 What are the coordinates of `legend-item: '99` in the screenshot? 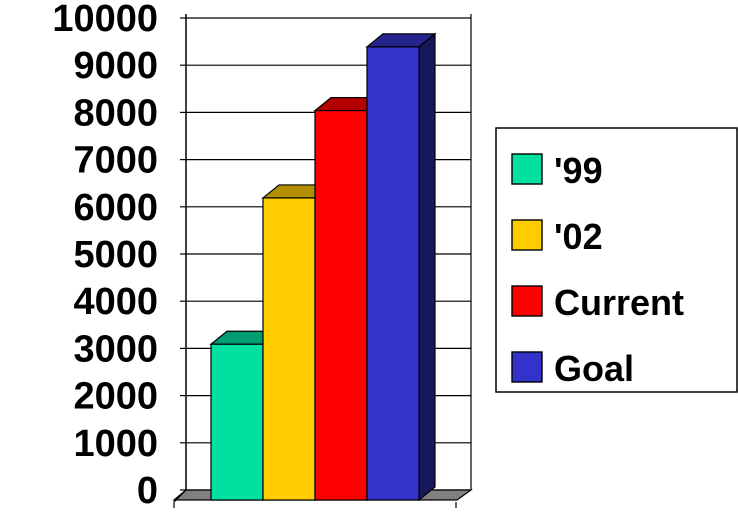 It's located at (557, 170).